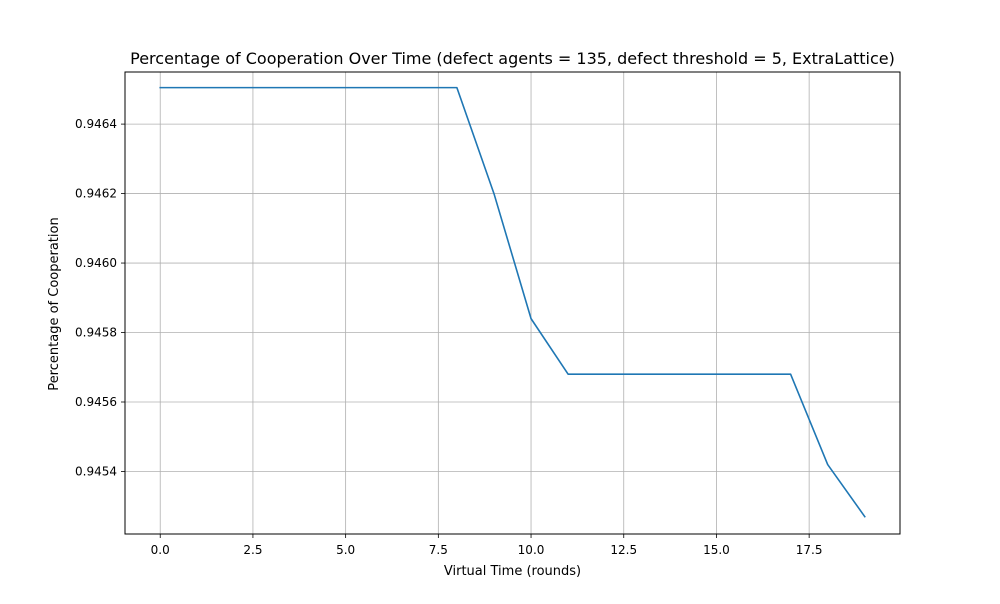 The height and width of the screenshot is (604, 1000). Describe the element at coordinates (531, 550) in the screenshot. I see `x-tick-label: 10.0` at that location.